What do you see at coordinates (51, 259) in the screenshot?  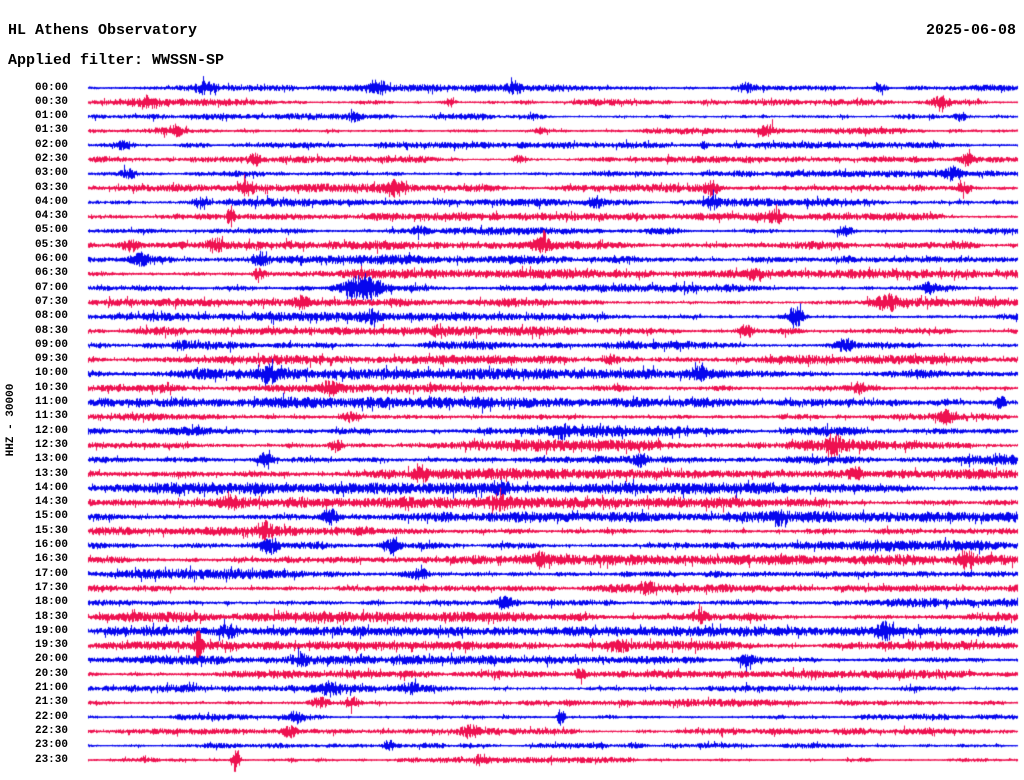 I see `row-time-label: 06:00` at bounding box center [51, 259].